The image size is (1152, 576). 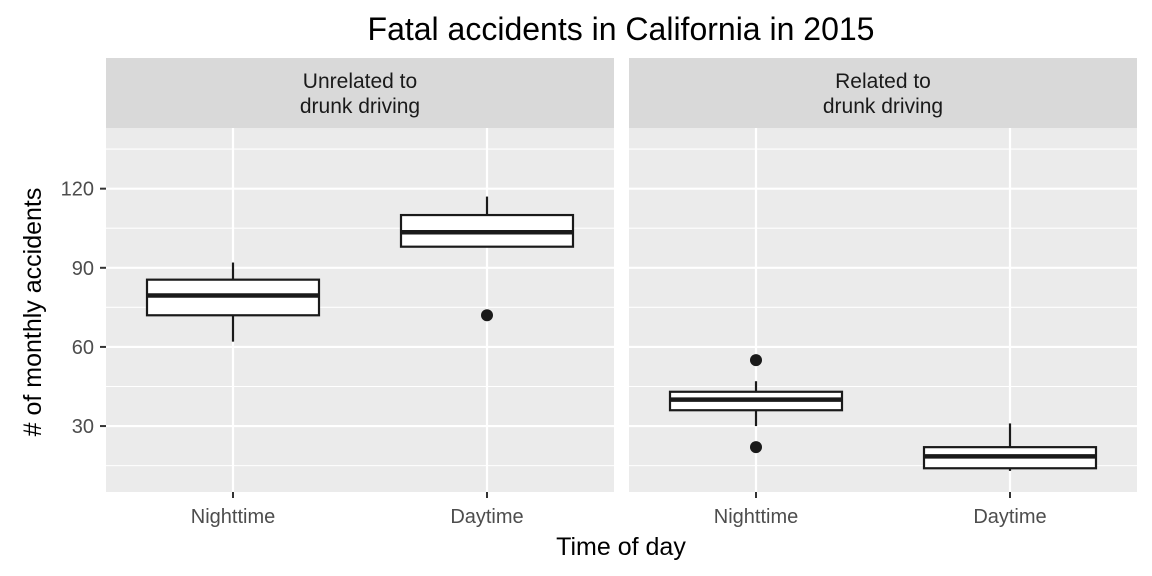 I want to click on y-axis: 30 60 90 120, so click(x=83, y=308).